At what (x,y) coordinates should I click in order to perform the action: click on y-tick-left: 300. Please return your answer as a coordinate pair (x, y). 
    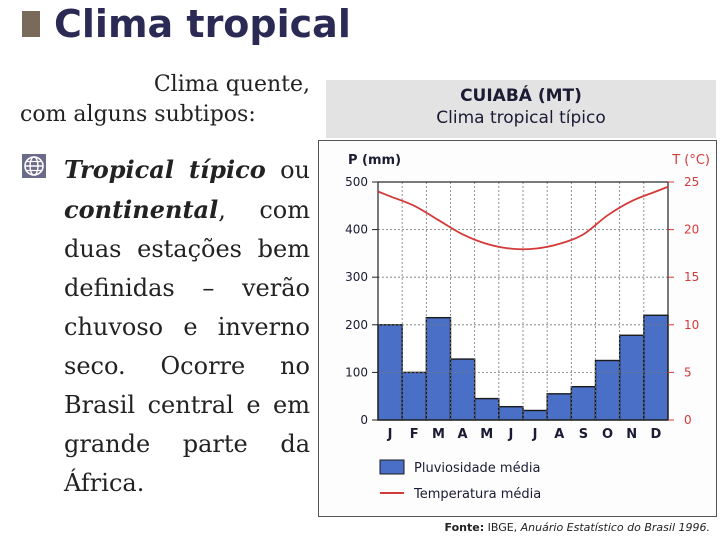
    Looking at the image, I should click on (356, 277).